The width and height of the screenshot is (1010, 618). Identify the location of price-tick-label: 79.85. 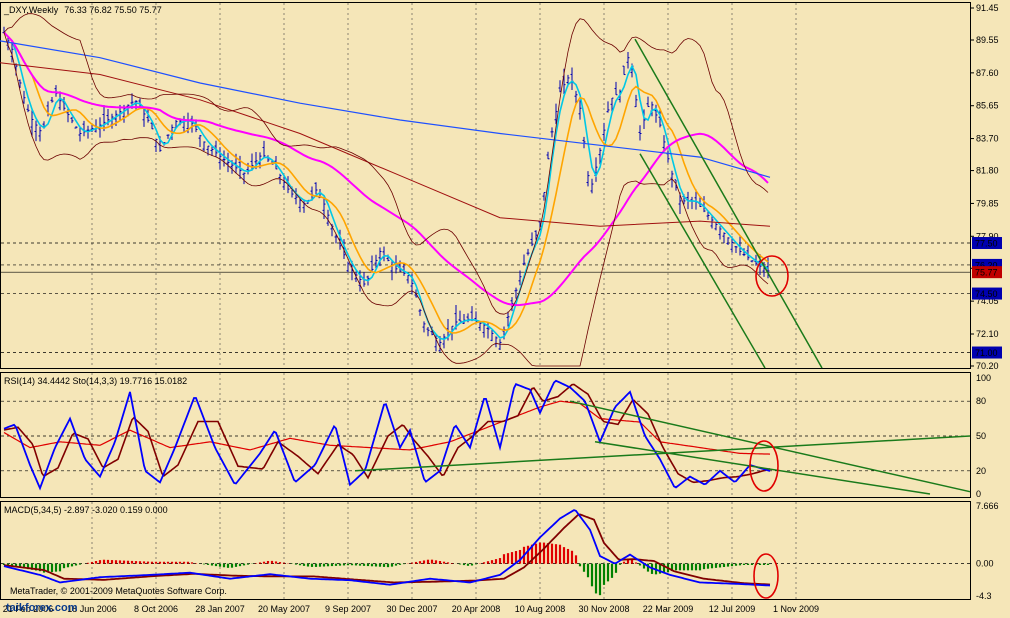
(987, 203).